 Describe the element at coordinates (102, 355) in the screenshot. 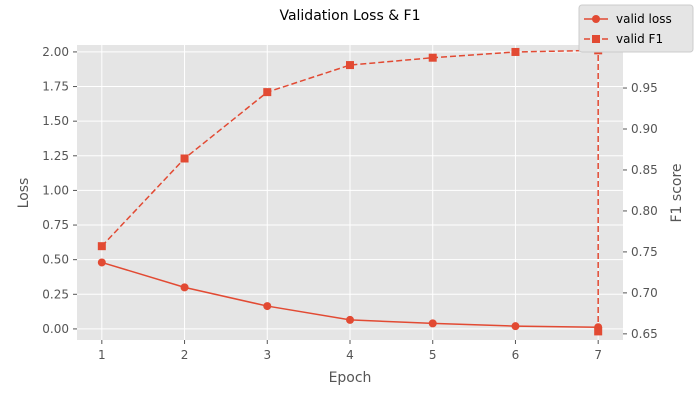

I see `x-tick-label: 1` at that location.